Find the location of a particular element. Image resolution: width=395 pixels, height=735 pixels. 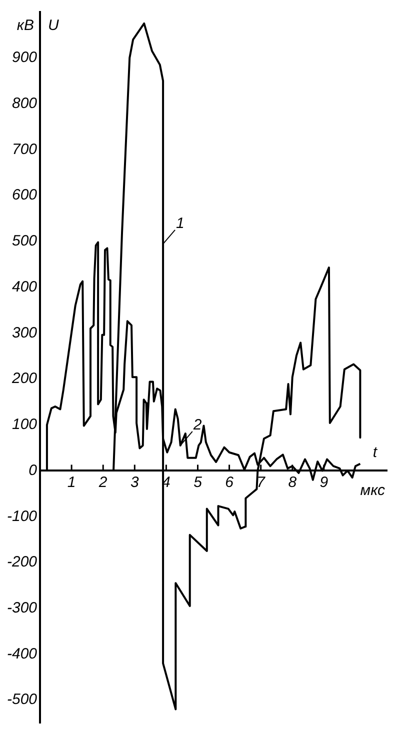

y-tick-label: 400 is located at coordinates (25, 287).